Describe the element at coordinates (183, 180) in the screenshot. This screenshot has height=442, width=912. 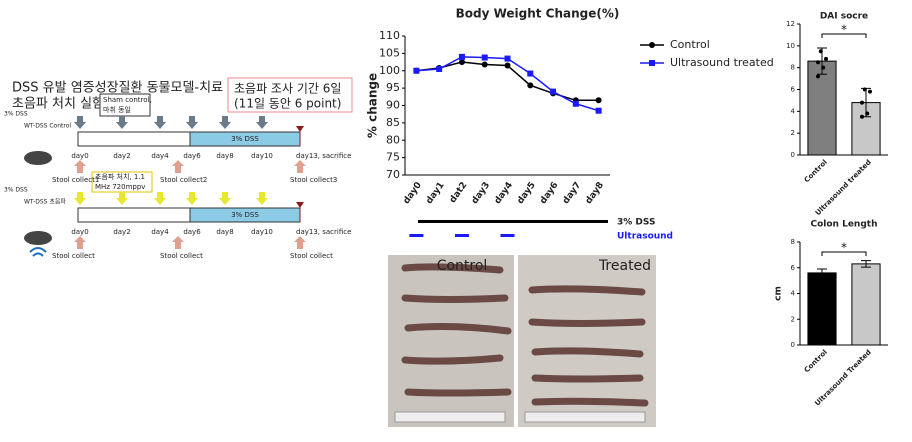
I see `stool-label: Stool collect2` at that location.